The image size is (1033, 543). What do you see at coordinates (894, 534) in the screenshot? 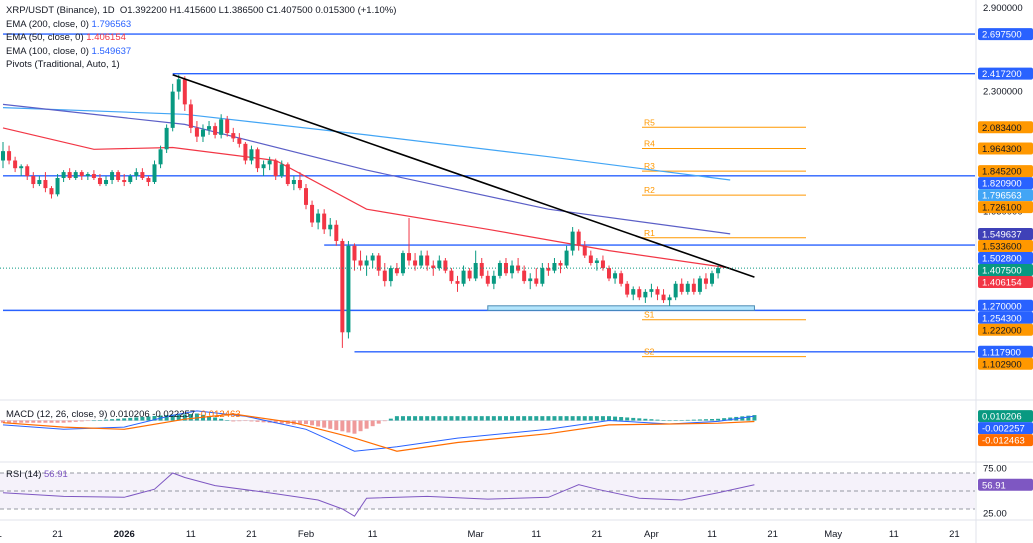
I see `time-tick-label: 11` at bounding box center [894, 534].